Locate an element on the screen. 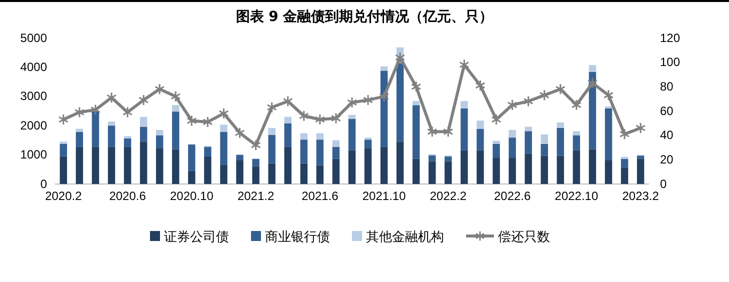 This screenshot has width=729, height=282. y-tick-label: 3000 is located at coordinates (34, 96).